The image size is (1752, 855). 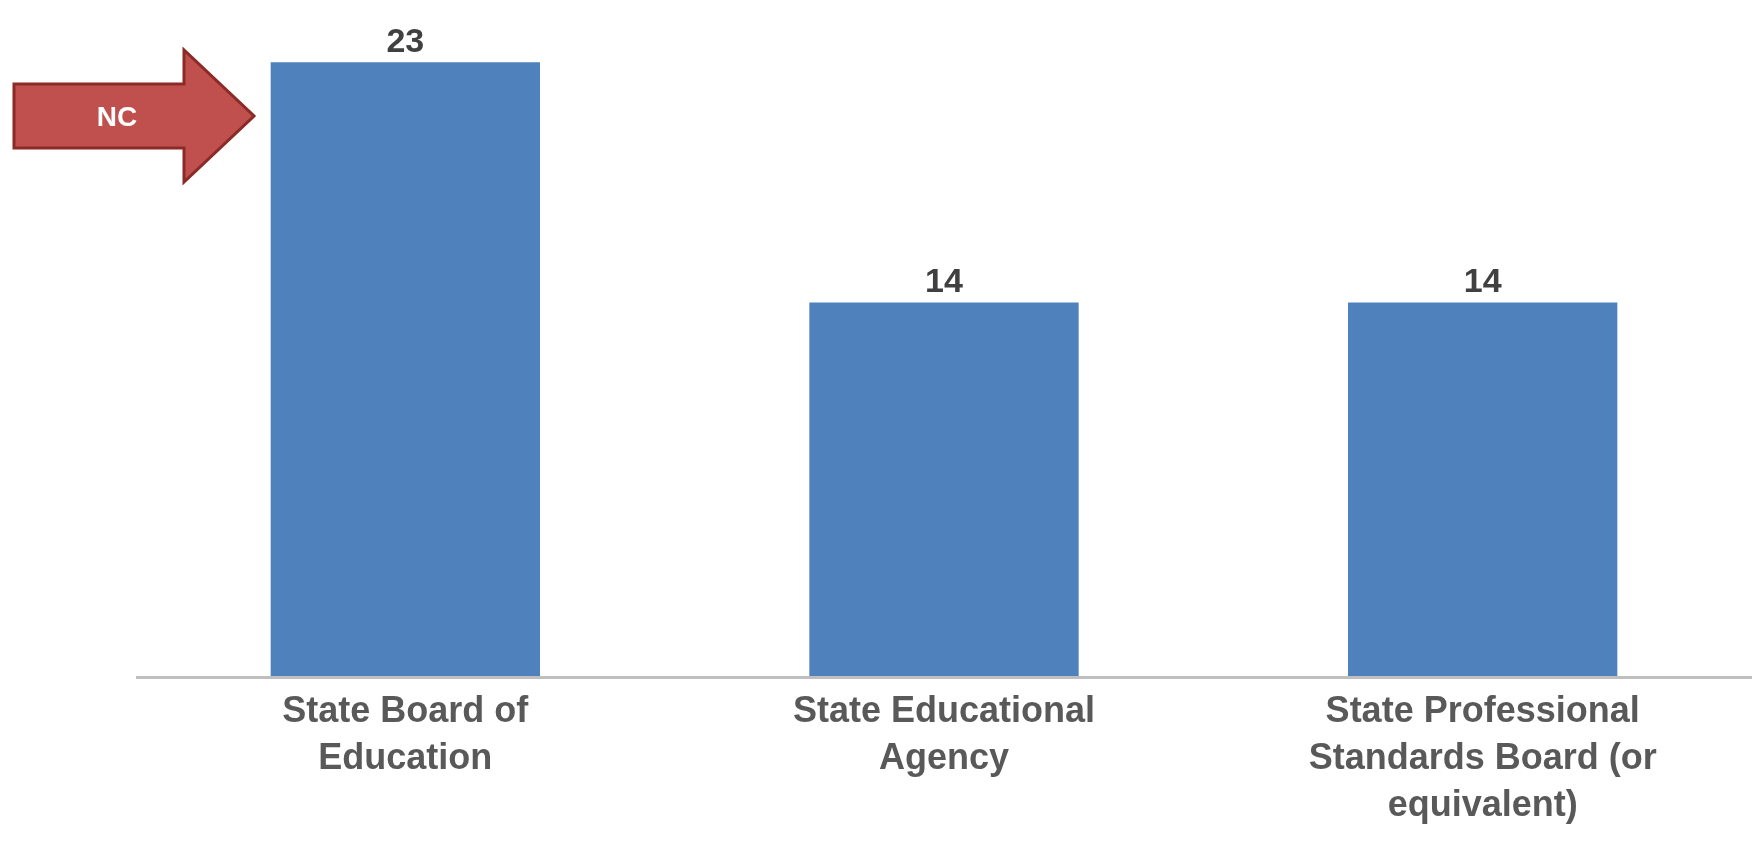 I want to click on data-label: 23, so click(x=405, y=40).